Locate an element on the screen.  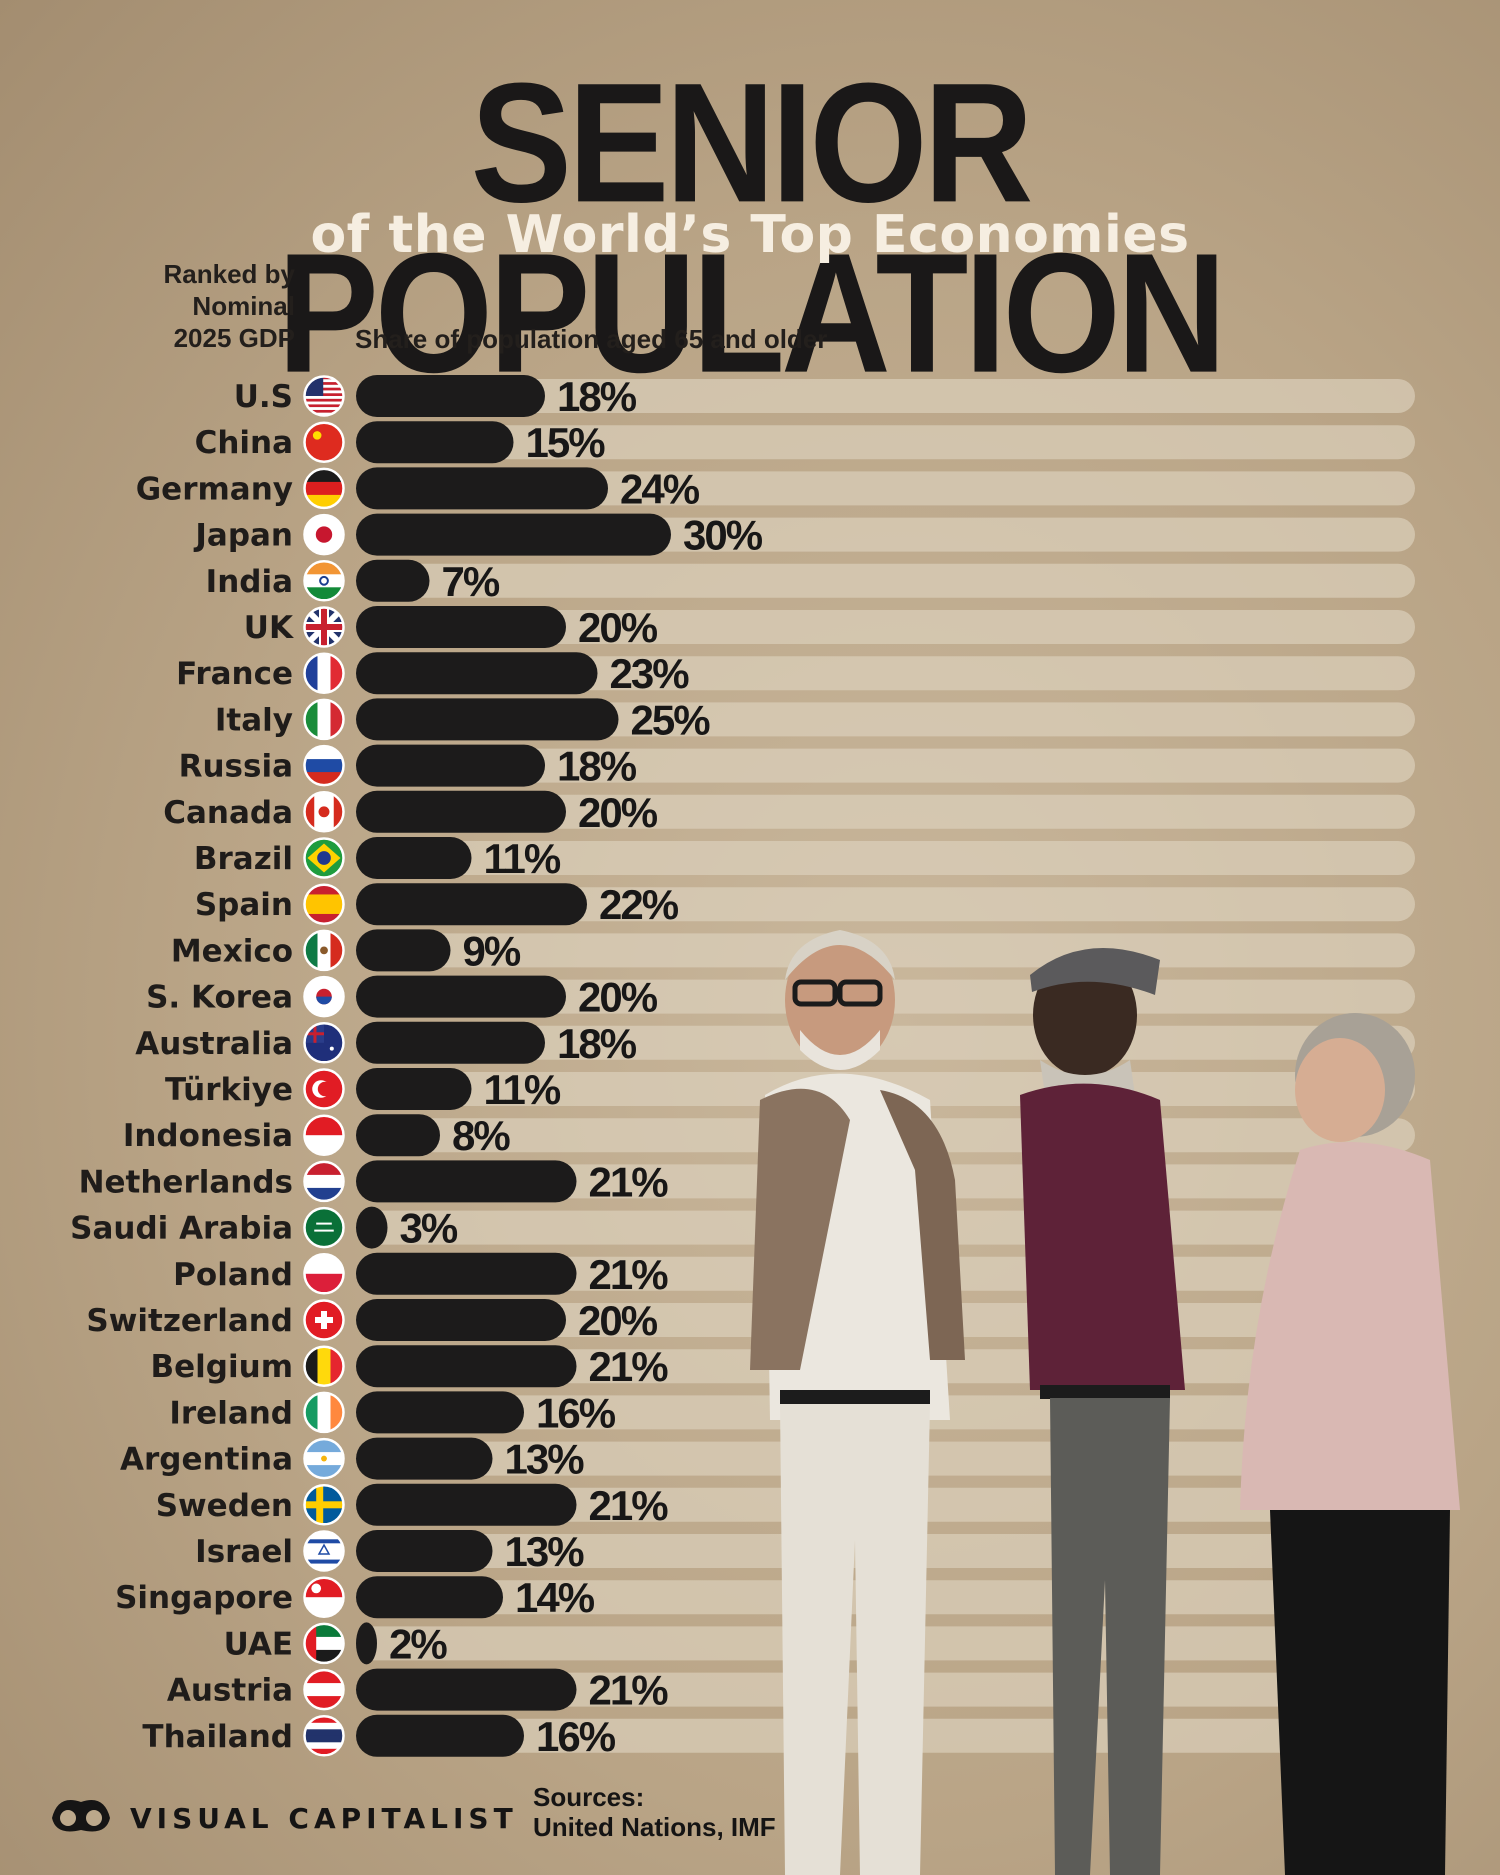
flag-australia-icon is located at coordinates (324, 1043).